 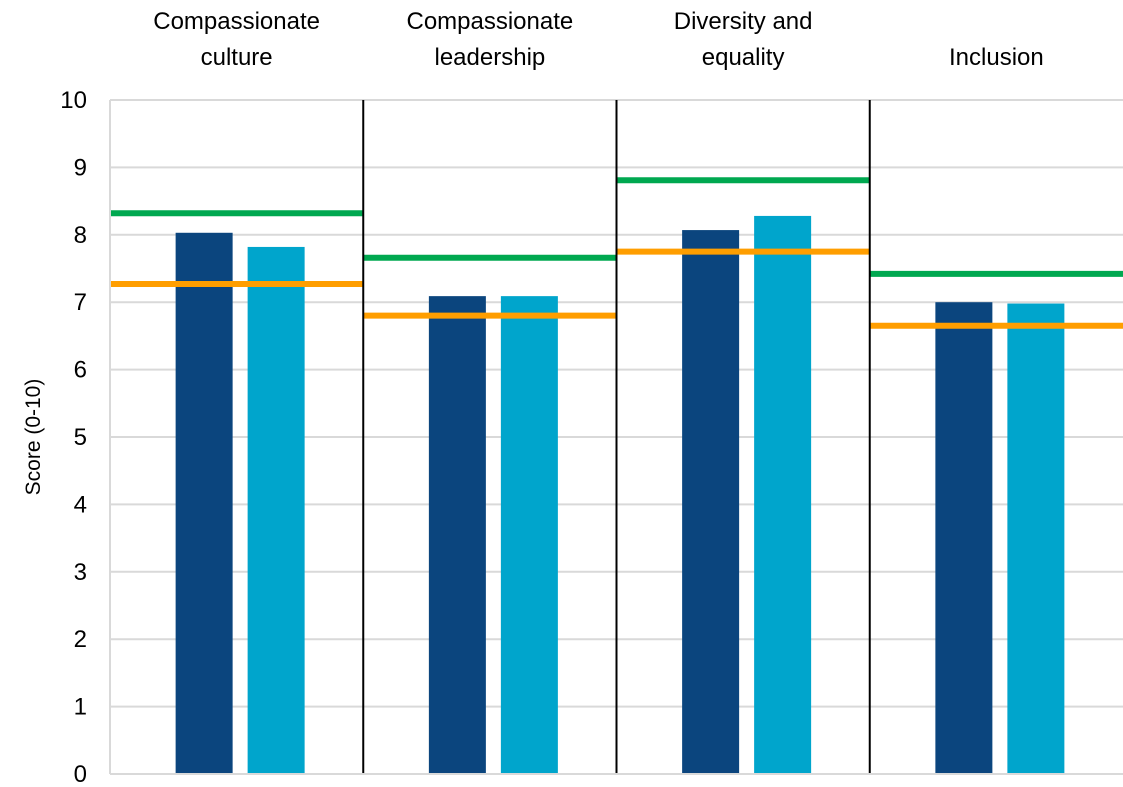 I want to click on category-label: leadership, so click(x=490, y=57).